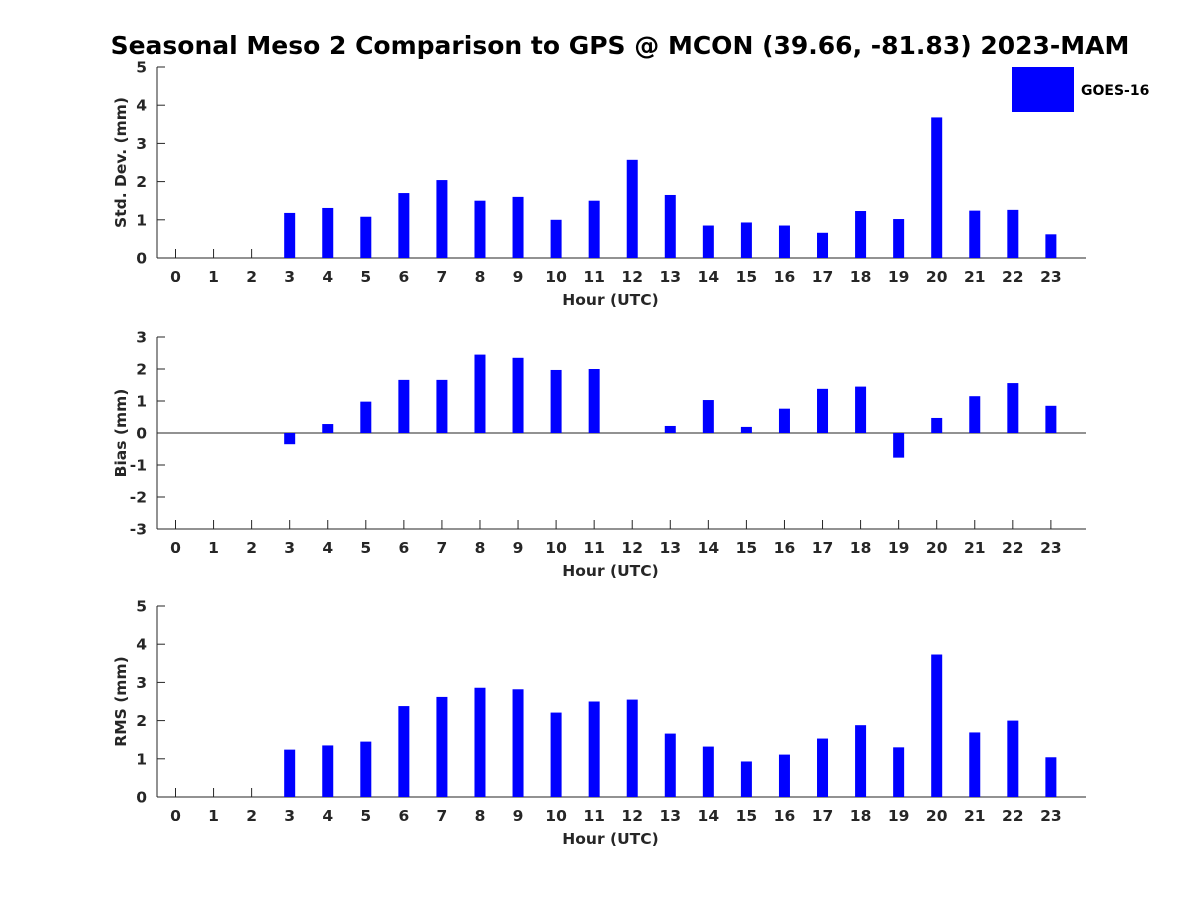  I want to click on bias-x-tick-label: 14, so click(709, 548).